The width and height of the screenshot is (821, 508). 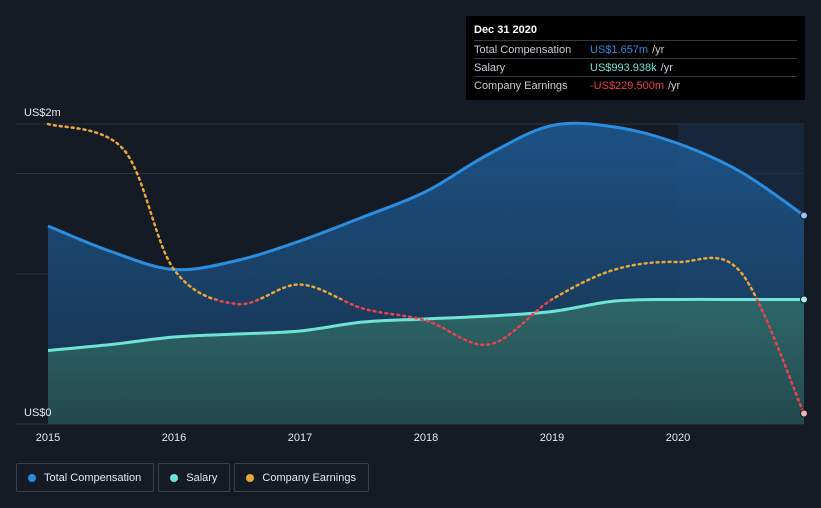 I want to click on x-tick-label: 2017, so click(x=300, y=438).